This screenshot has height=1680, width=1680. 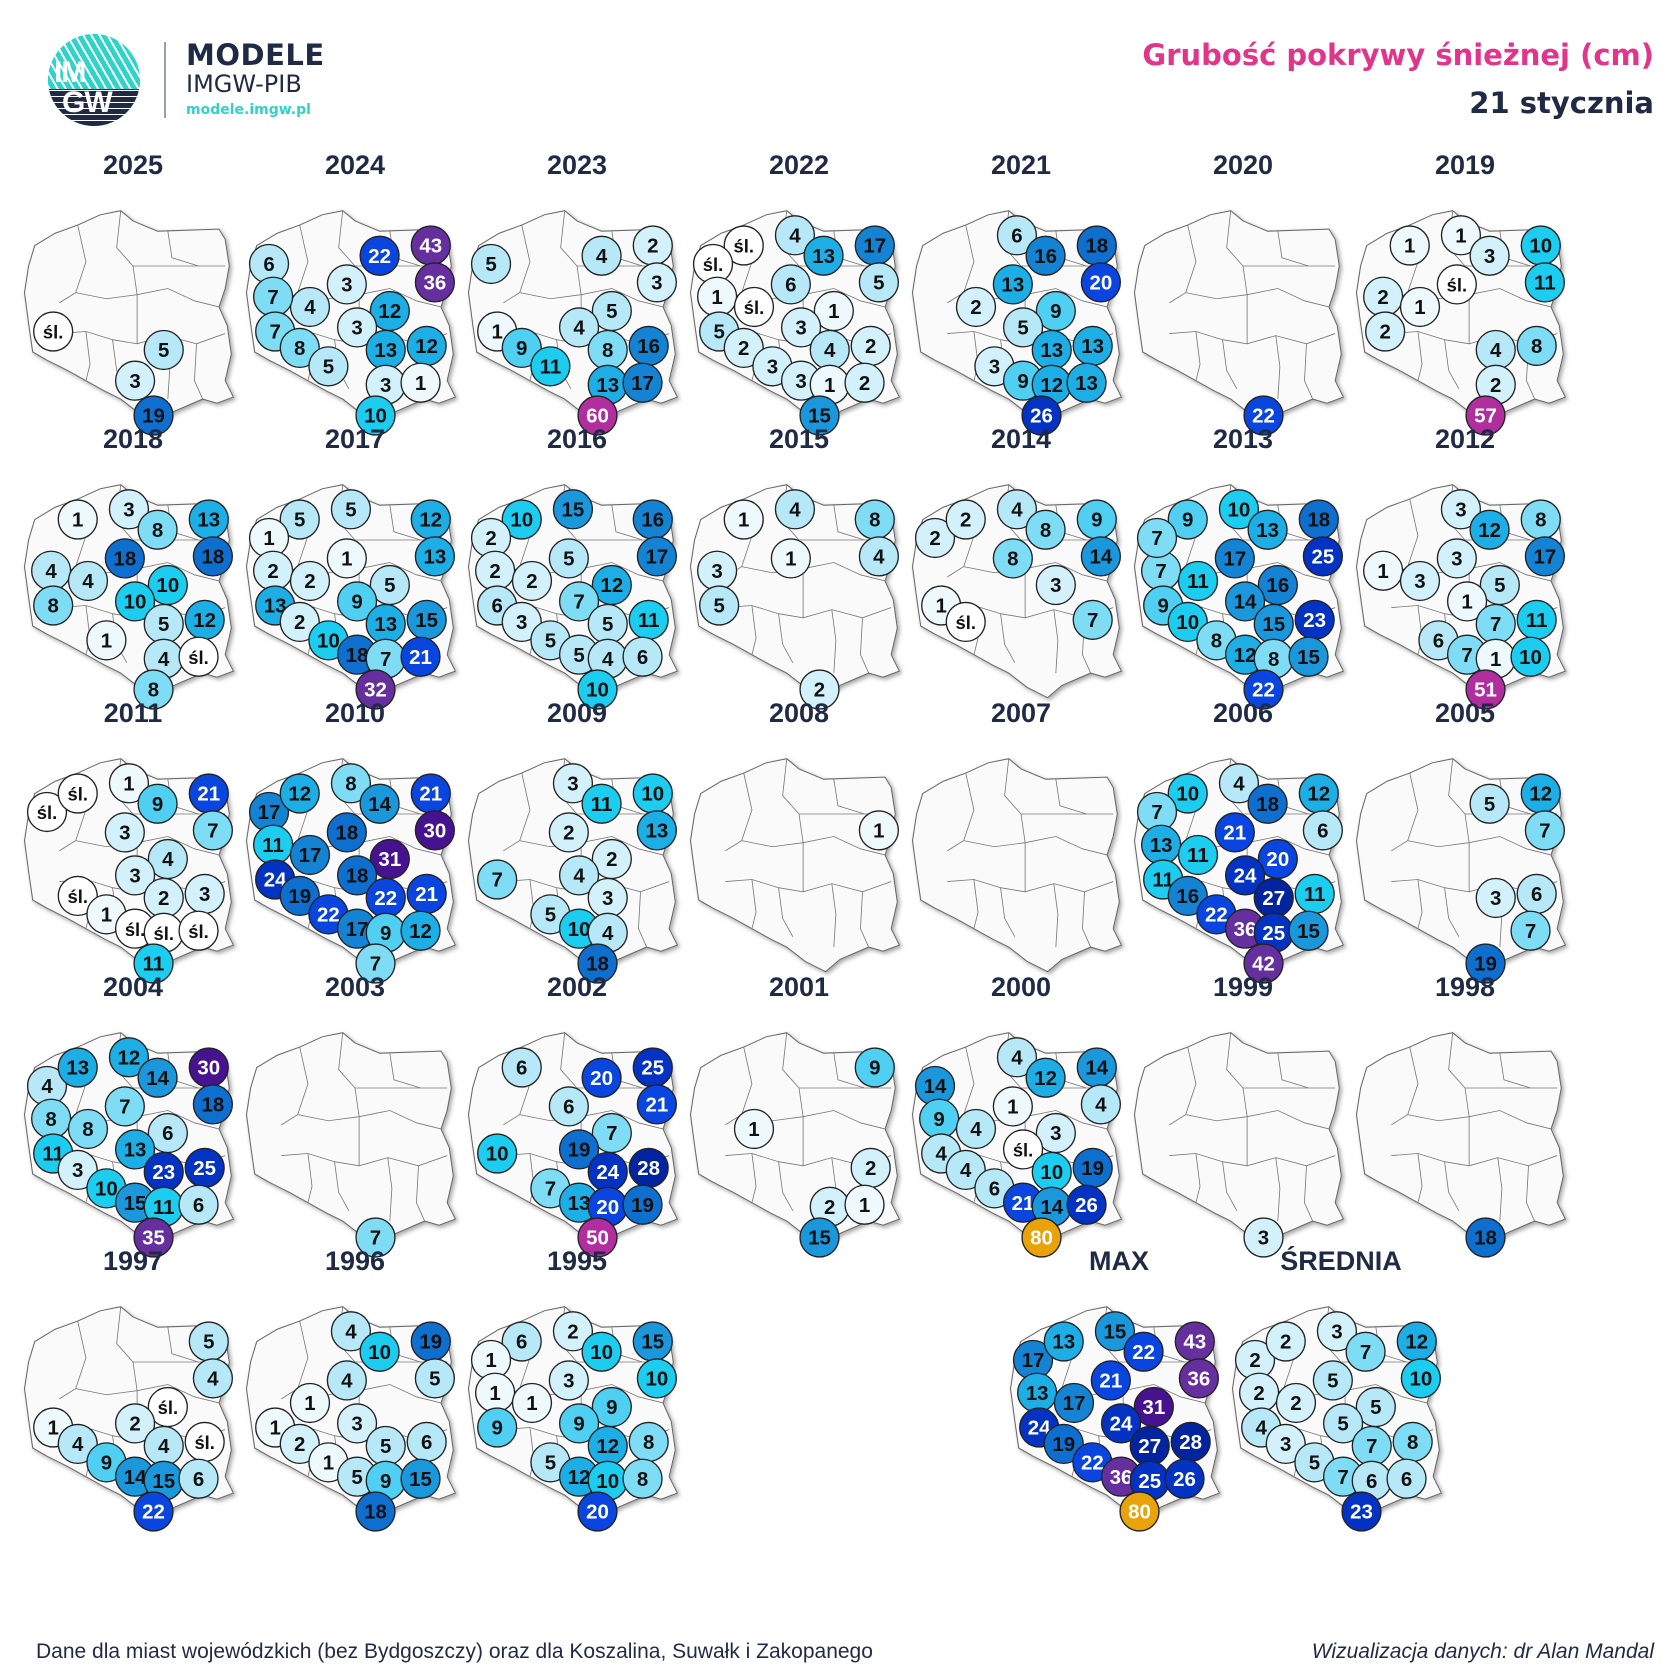 I want to click on station-marker: 25, so click(x=204, y=1167).